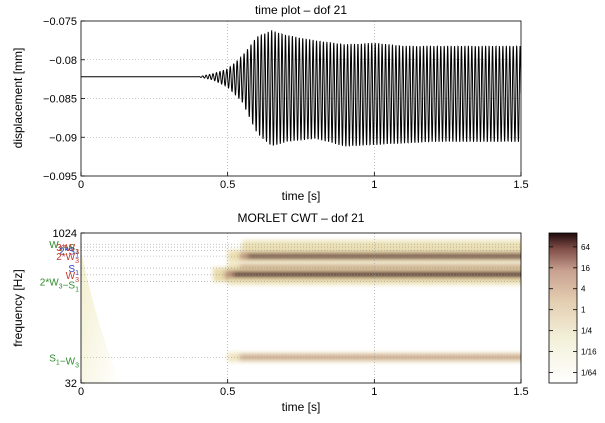  What do you see at coordinates (64, 361) in the screenshot?
I see `band-label: S1−W3` at bounding box center [64, 361].